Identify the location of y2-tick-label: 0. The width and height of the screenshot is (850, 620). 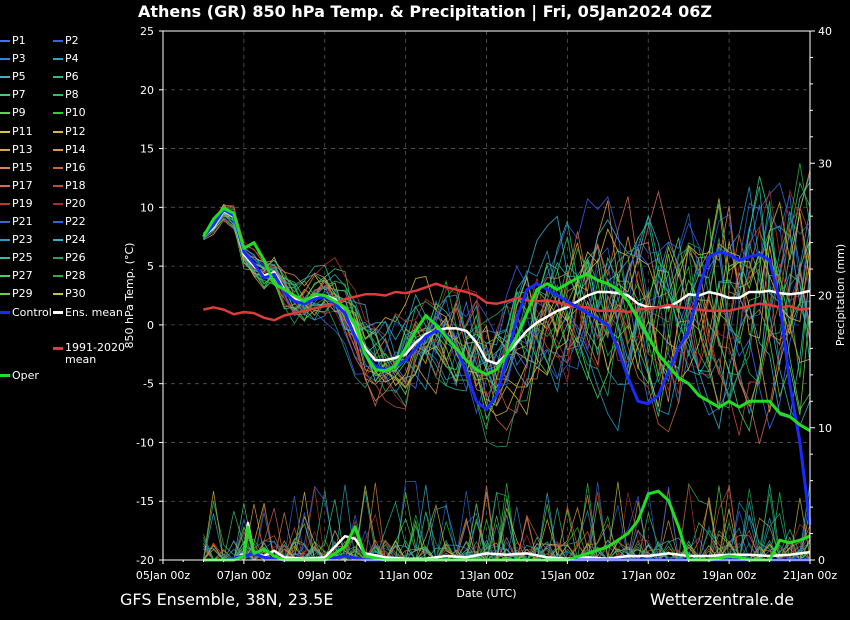
(821, 560).